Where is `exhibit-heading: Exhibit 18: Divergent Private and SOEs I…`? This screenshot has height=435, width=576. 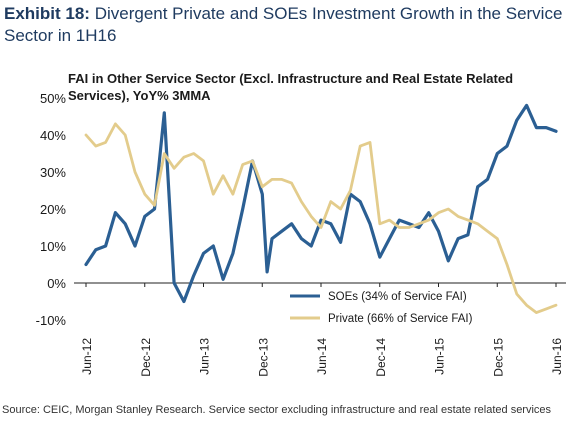 exhibit-heading: Exhibit 18: Divergent Private and SOEs I… is located at coordinates (289, 25).